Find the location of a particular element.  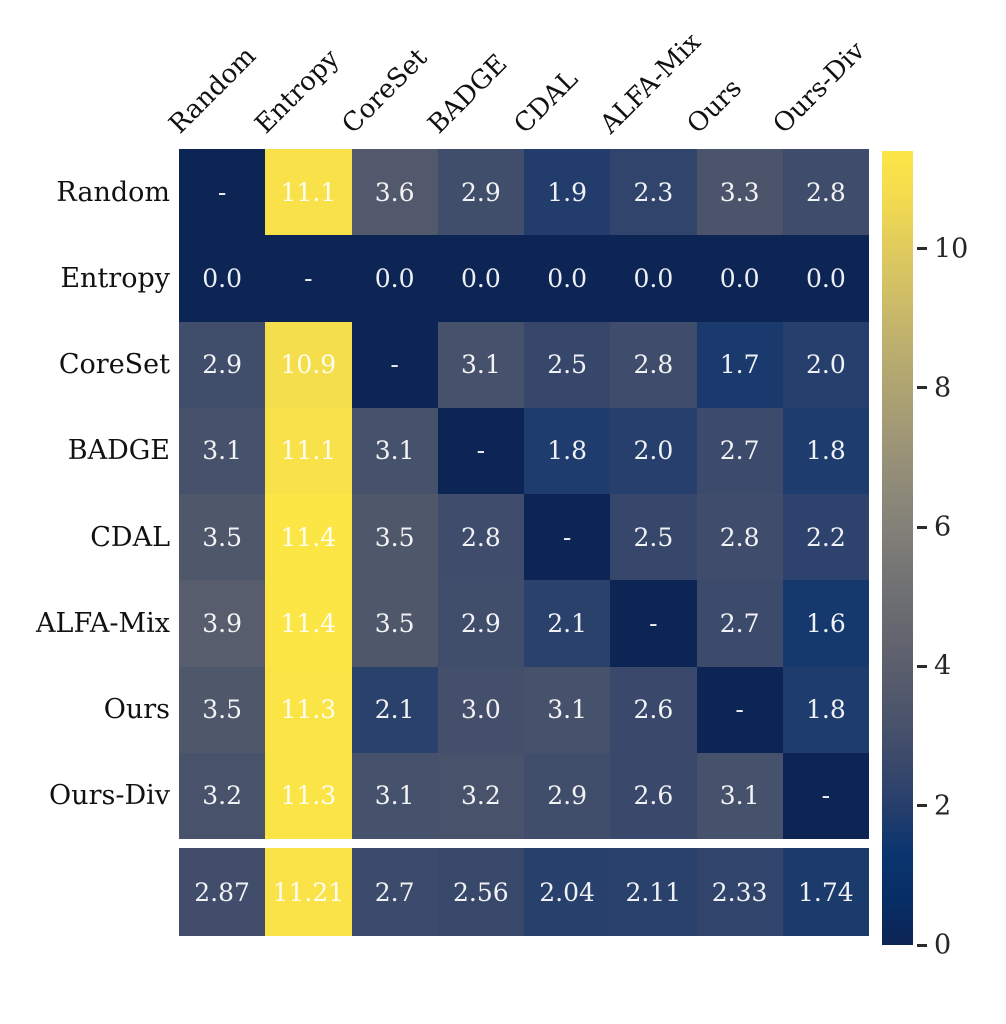

summary-cell-CDAL: 2.04 is located at coordinates (567, 892).